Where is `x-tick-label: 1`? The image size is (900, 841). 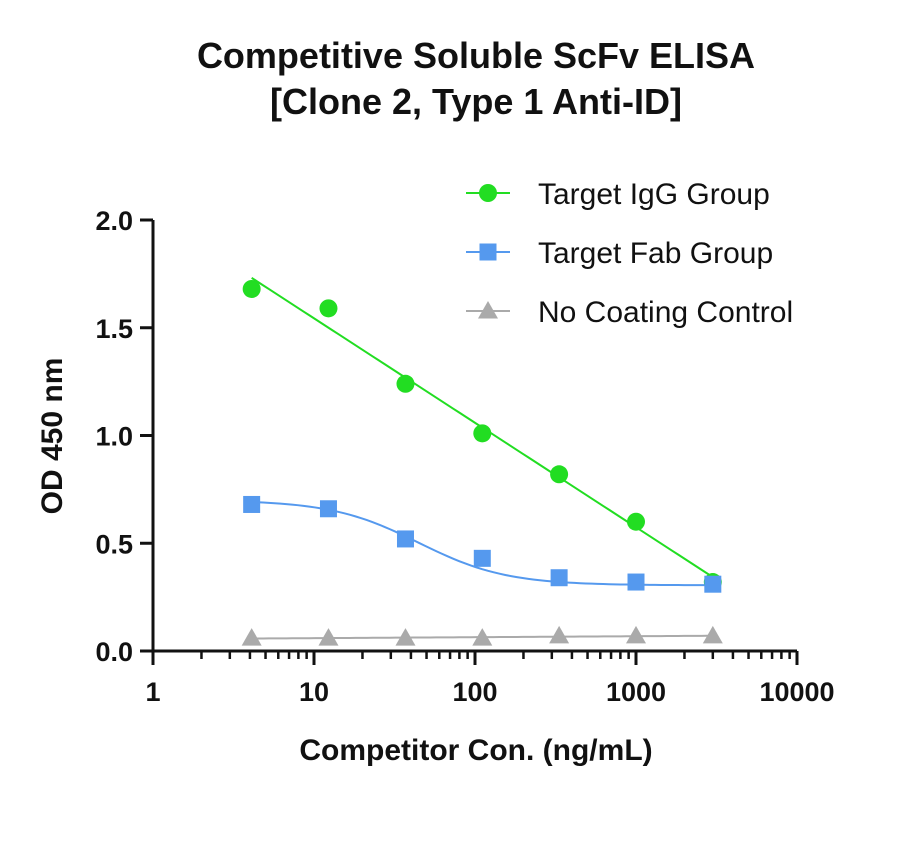 x-tick-label: 1 is located at coordinates (152, 692).